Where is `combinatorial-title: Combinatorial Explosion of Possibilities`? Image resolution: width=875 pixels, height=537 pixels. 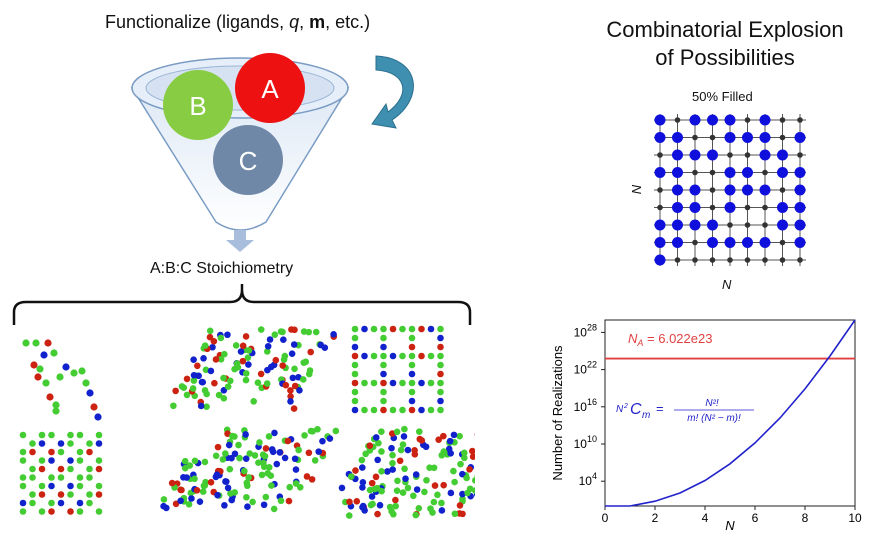
combinatorial-title: Combinatorial Explosion of Possibilities is located at coordinates (725, 44).